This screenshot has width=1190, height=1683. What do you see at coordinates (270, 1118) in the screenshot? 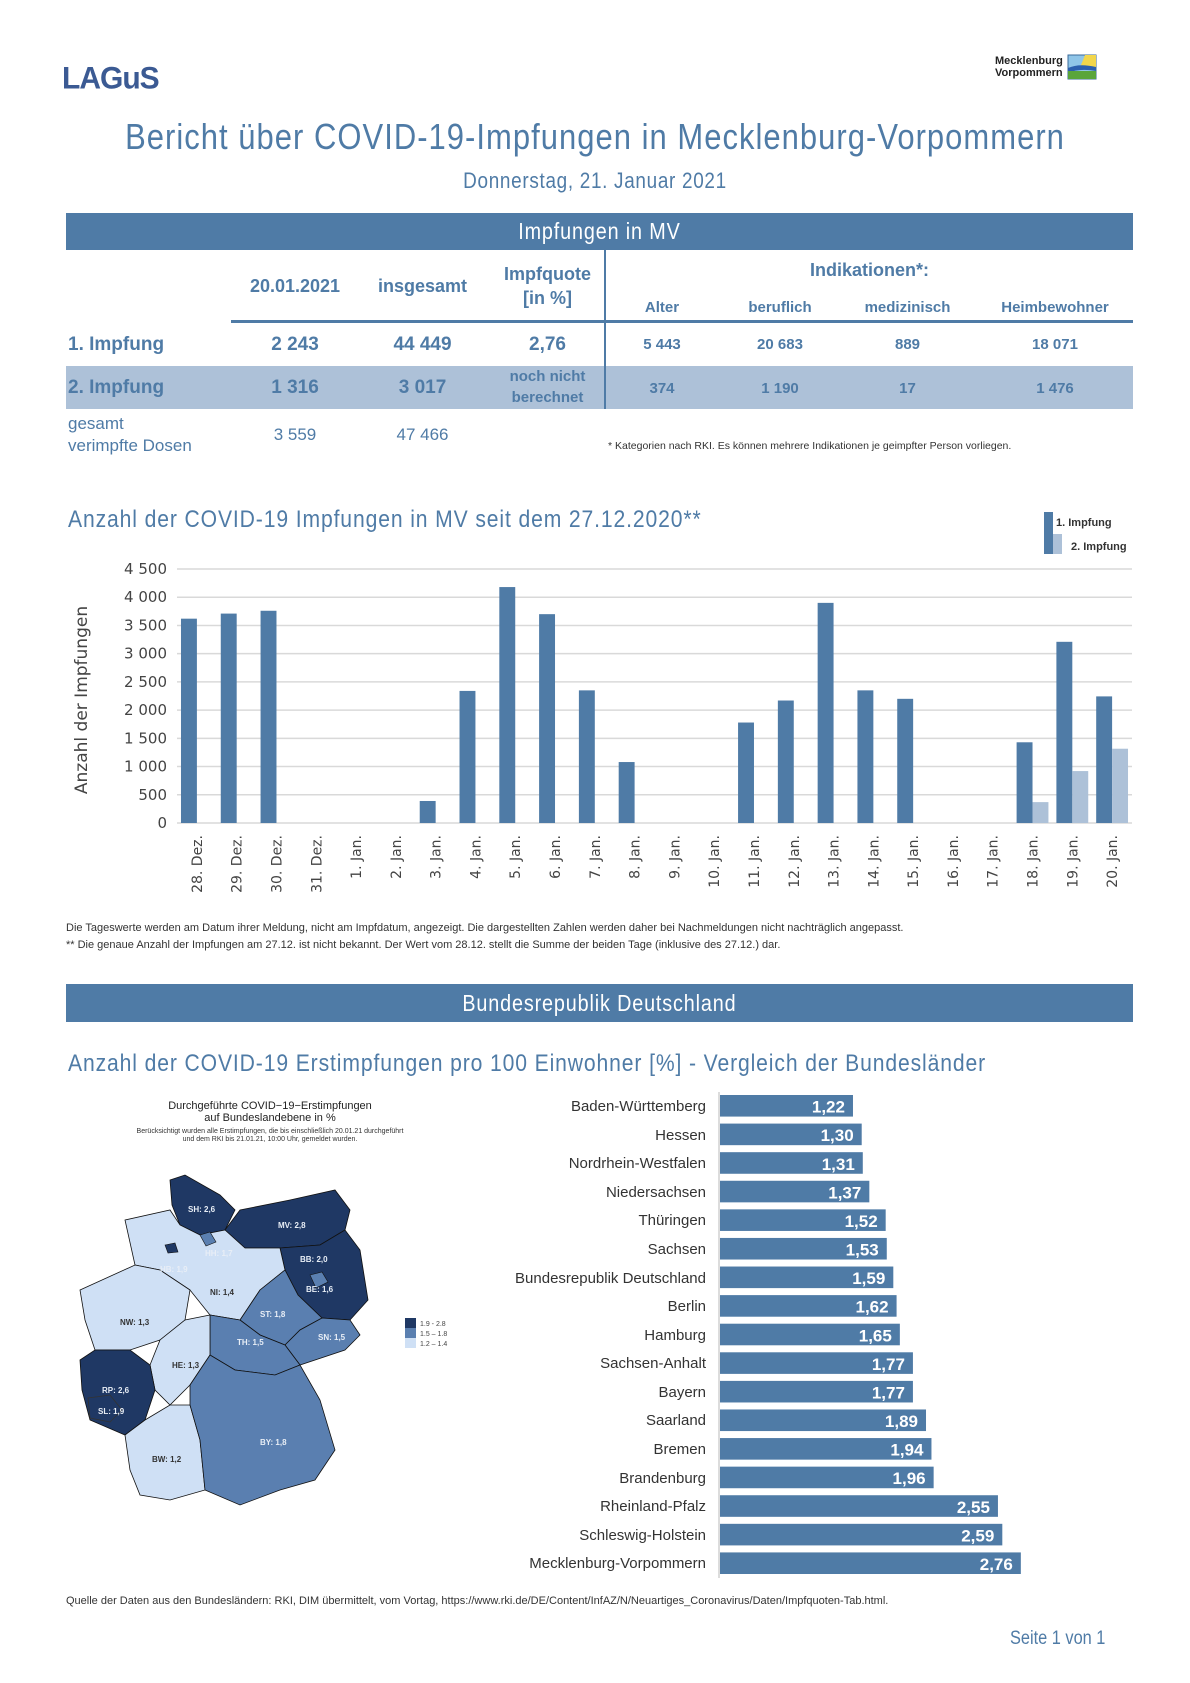
I see `map-title-line2: auf Bundeslandebene in %` at bounding box center [270, 1118].